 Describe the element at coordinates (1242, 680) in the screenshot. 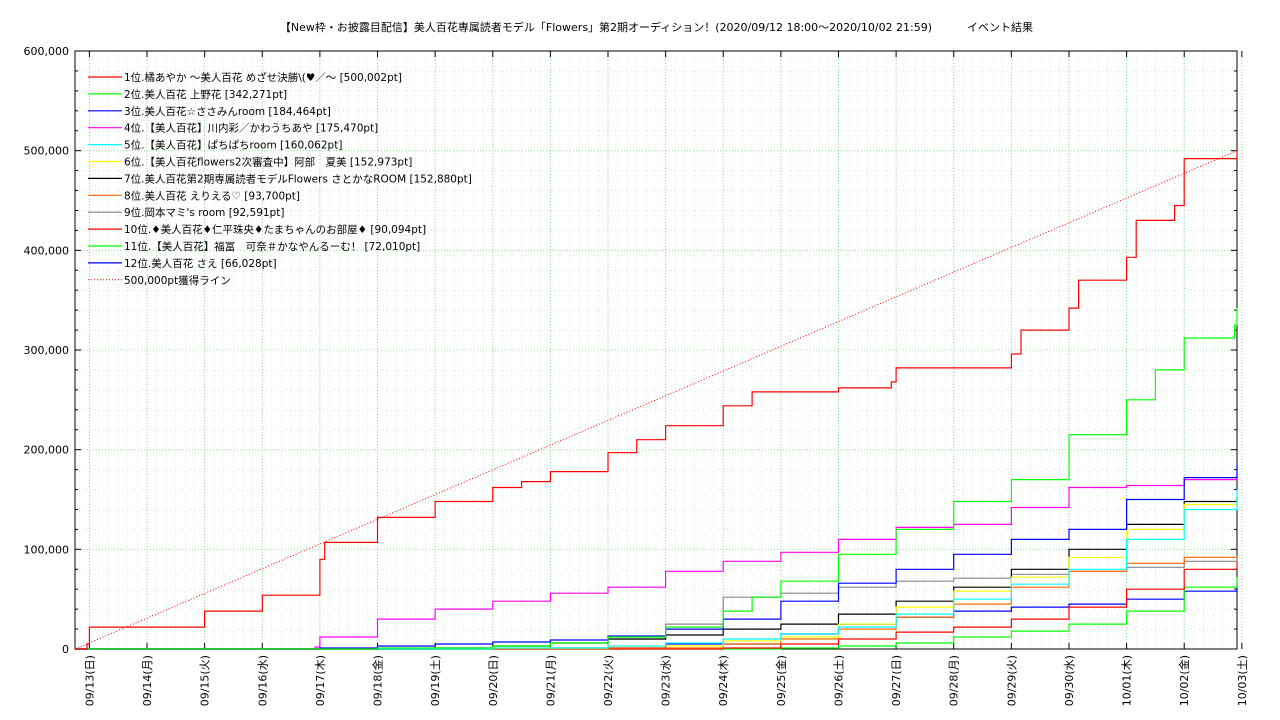

I see `x-tick-label: 10/03(土)` at that location.